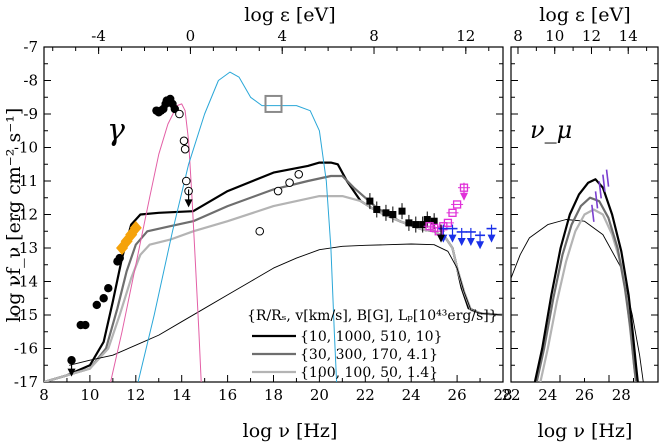 This screenshot has height=443, width=668. Describe the element at coordinates (227, 395) in the screenshot. I see `x-tick-label: 16` at that location.